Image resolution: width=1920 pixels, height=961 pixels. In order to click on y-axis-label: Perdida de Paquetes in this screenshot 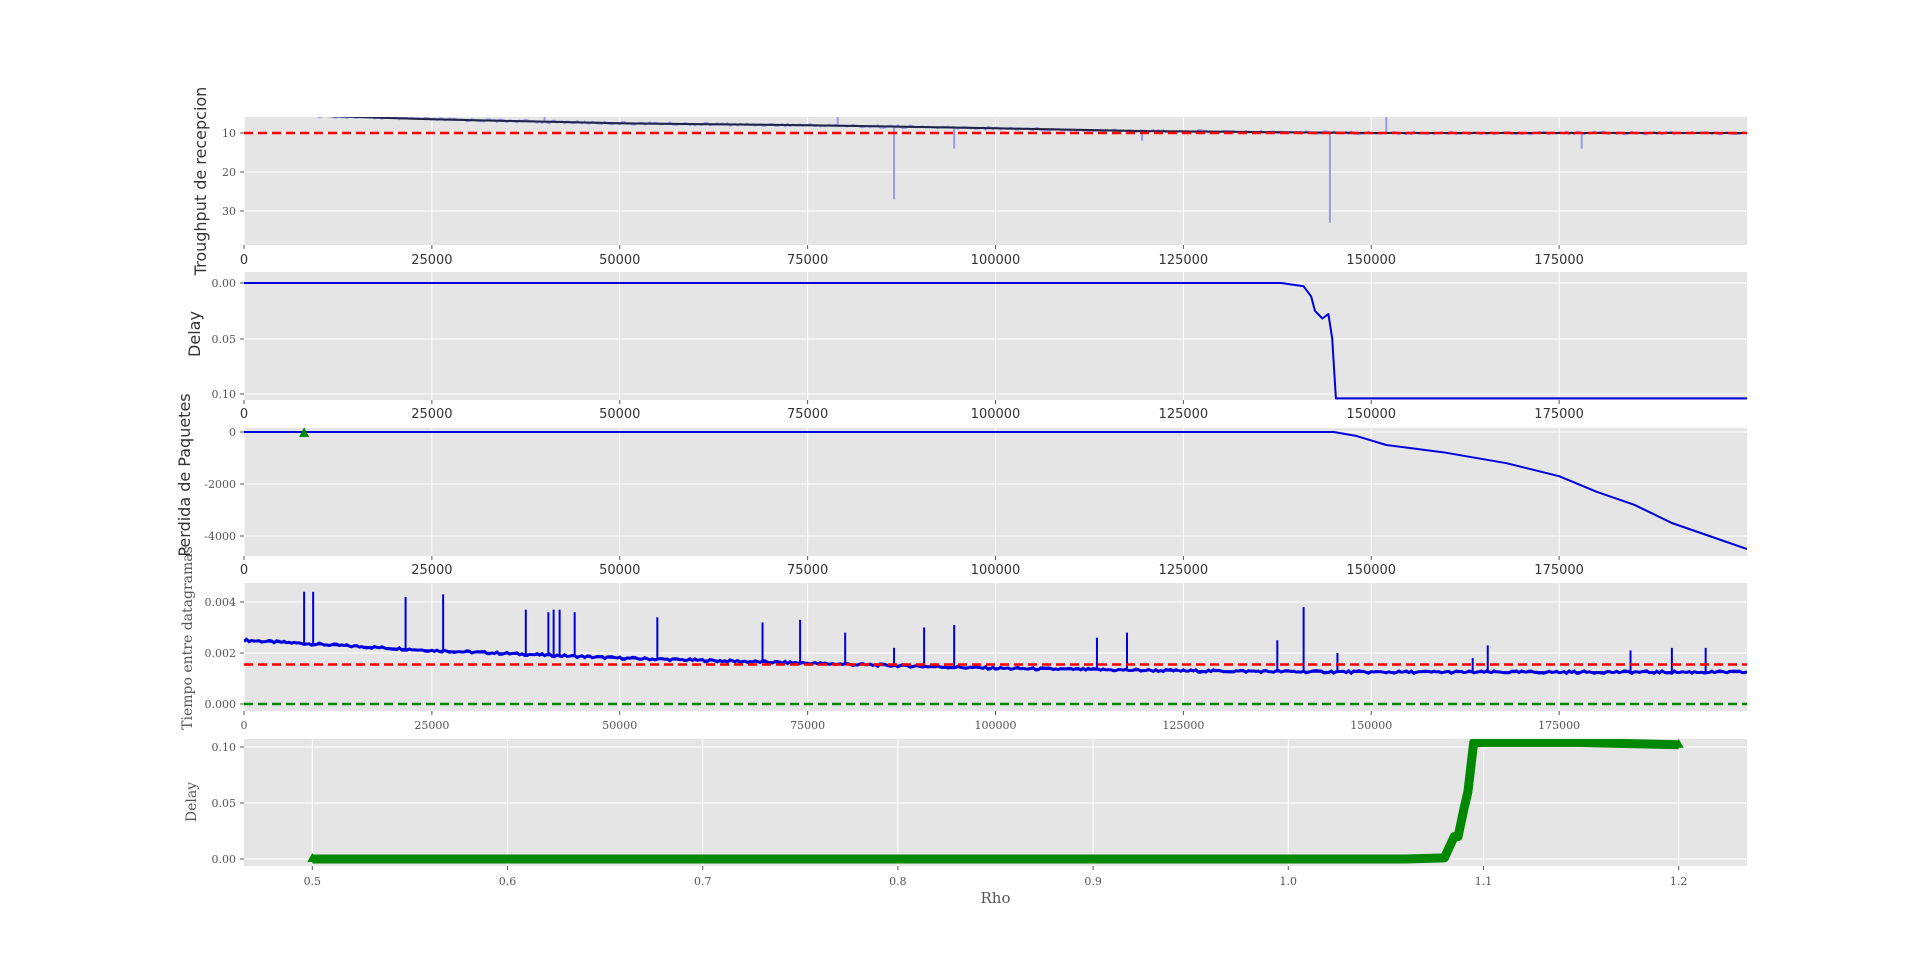, I will do `click(184, 474)`.